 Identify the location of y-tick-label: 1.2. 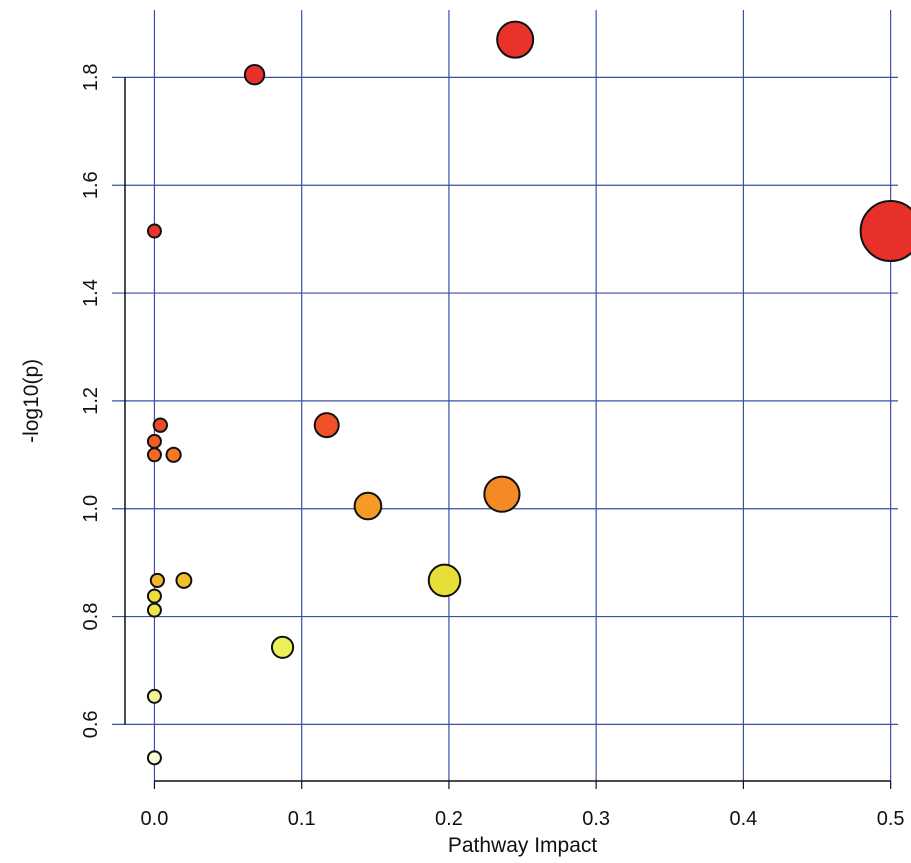
(91, 401).